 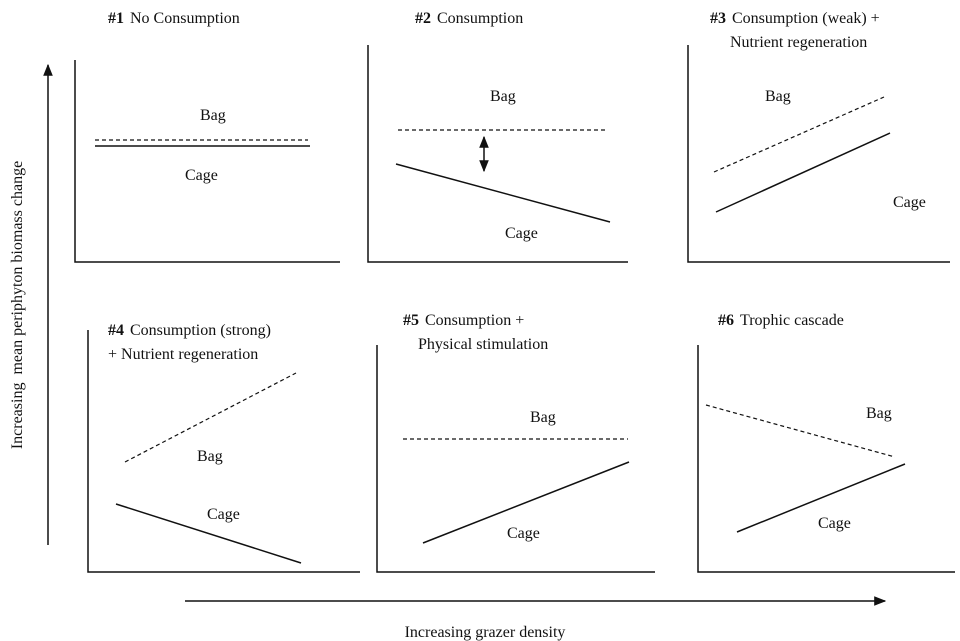 What do you see at coordinates (798, 42) in the screenshot?
I see `panel-title: Nutrient regeneration` at bounding box center [798, 42].